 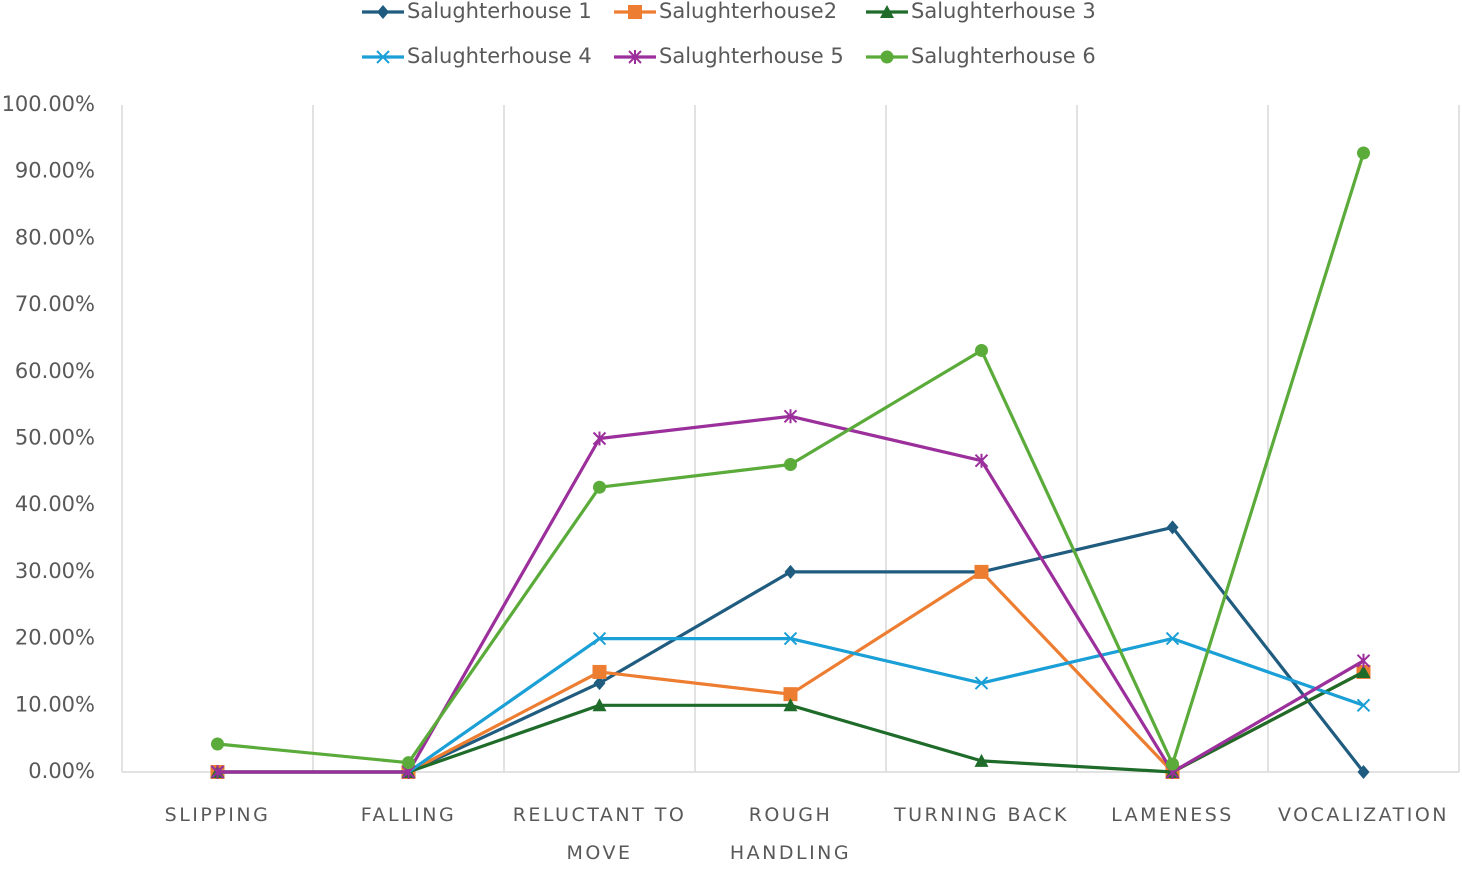 What do you see at coordinates (55, 704) in the screenshot?
I see `y-tick-label: 10.00%` at bounding box center [55, 704].